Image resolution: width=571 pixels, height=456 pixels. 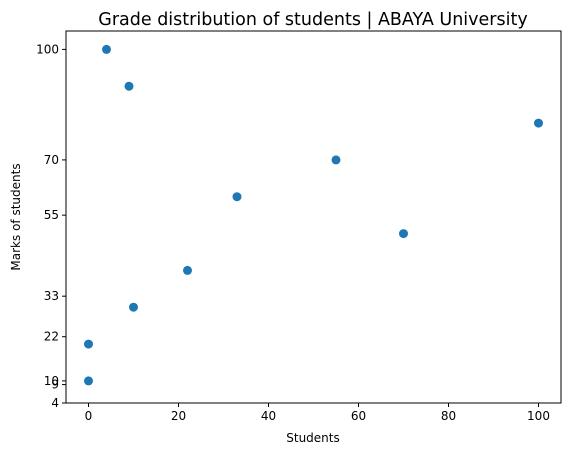 I want to click on x-tick-label: 80, so click(x=448, y=416).